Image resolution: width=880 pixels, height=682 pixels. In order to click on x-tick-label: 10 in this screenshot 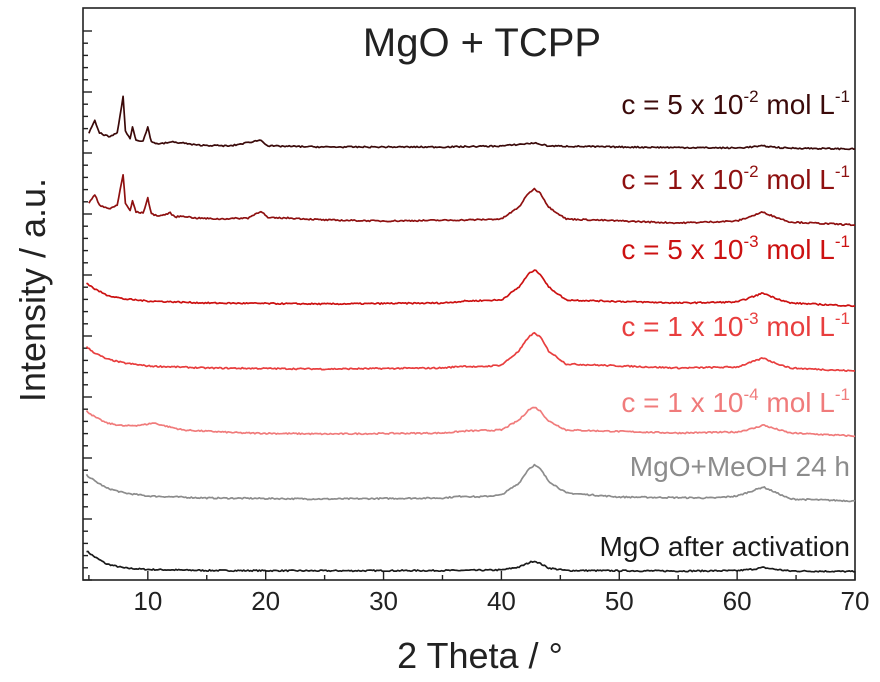, I will do `click(147, 601)`.